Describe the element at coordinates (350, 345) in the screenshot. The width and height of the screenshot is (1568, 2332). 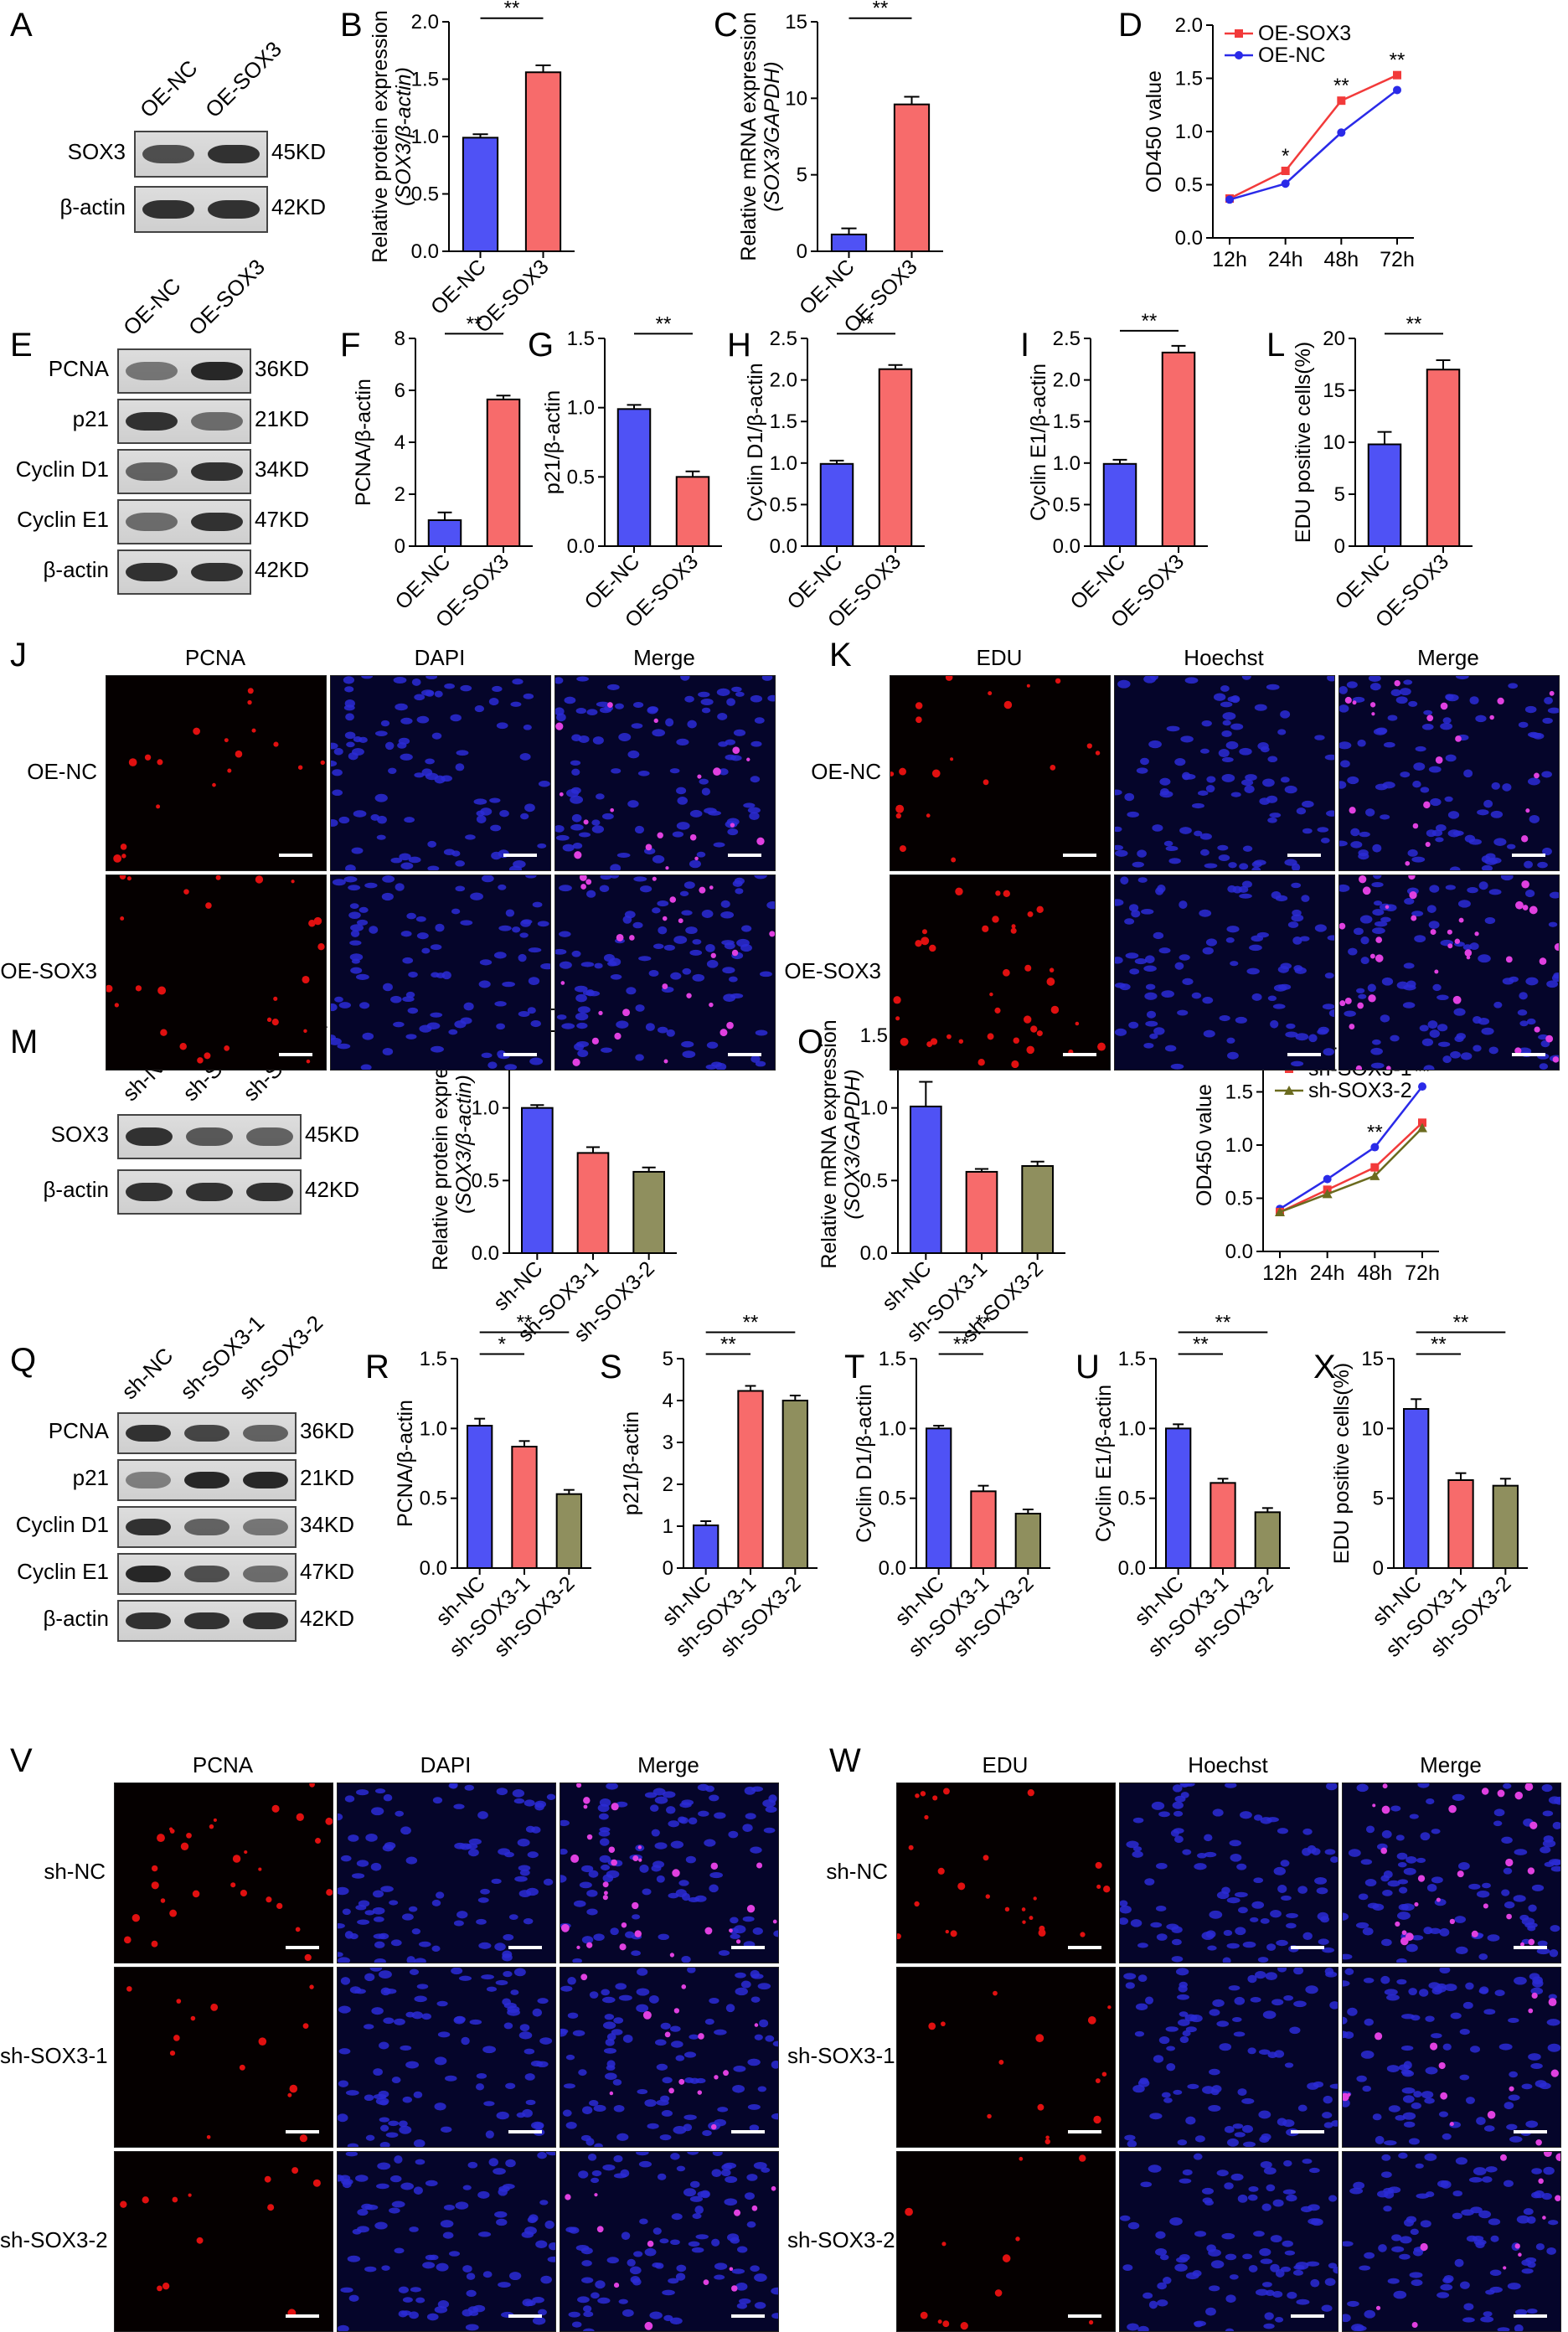
I see `panel-letter-f: F` at that location.